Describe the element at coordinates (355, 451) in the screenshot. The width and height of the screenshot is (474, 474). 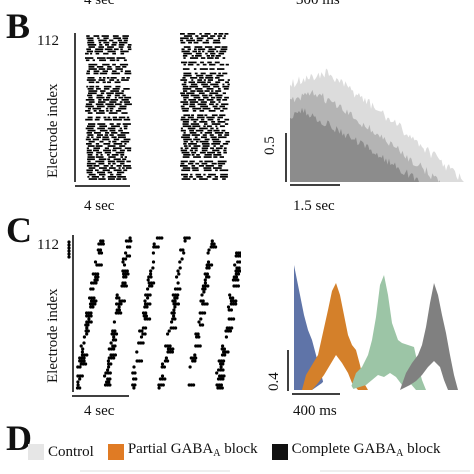
I see `legend-item-complete: Complete GABAA block` at that location.